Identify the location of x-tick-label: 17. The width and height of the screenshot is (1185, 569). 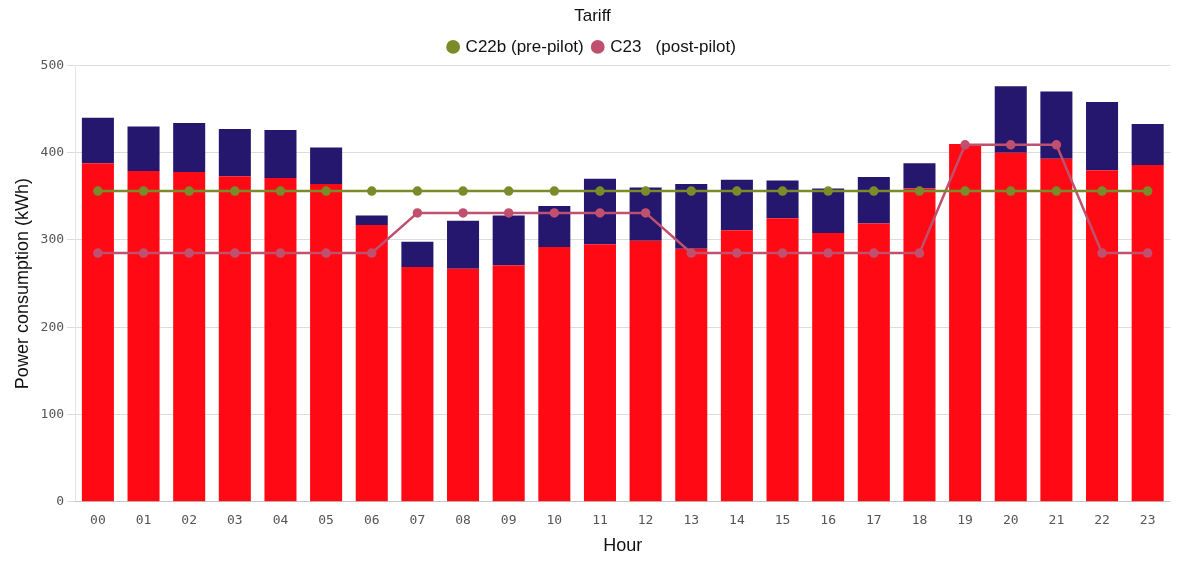
(874, 519).